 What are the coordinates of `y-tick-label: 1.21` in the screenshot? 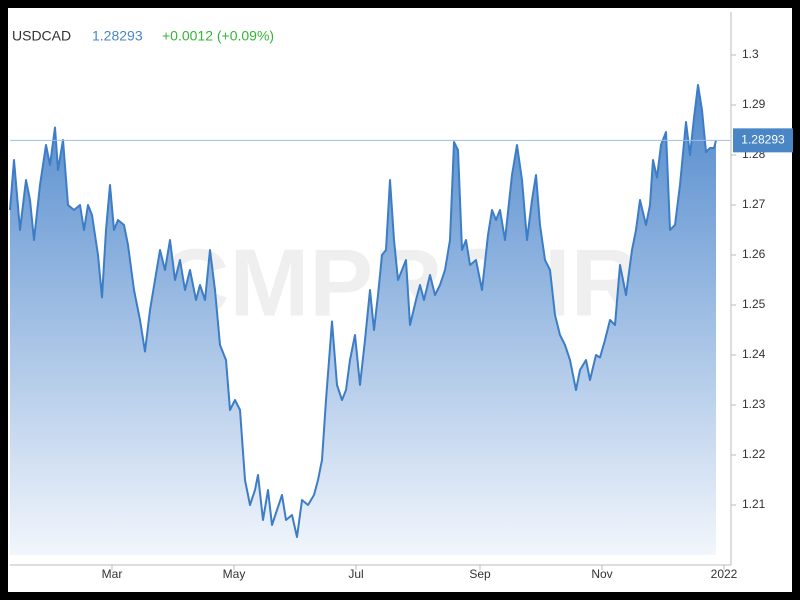 It's located at (754, 504).